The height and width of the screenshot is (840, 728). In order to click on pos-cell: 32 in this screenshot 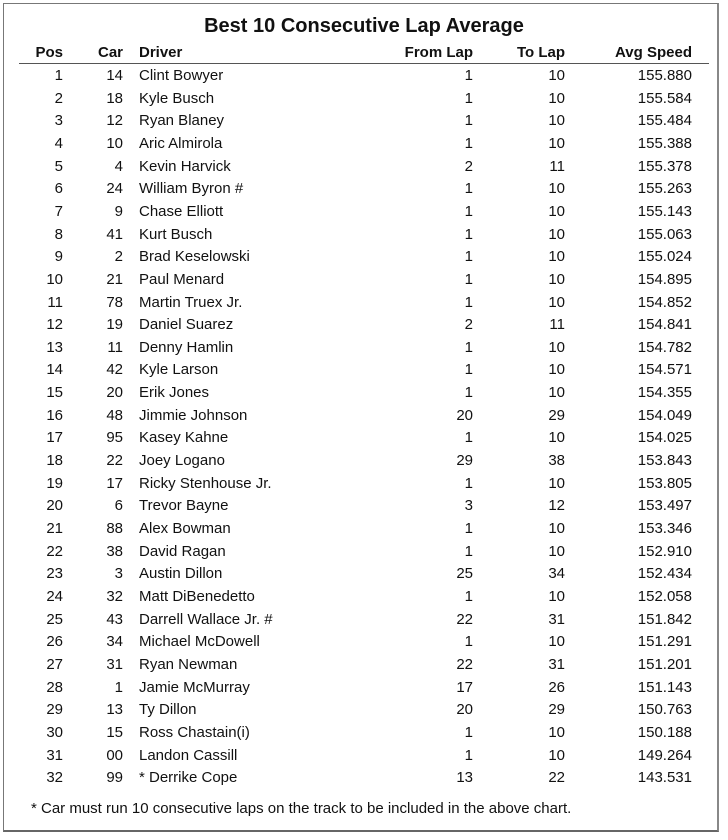, I will do `click(54, 778)`.